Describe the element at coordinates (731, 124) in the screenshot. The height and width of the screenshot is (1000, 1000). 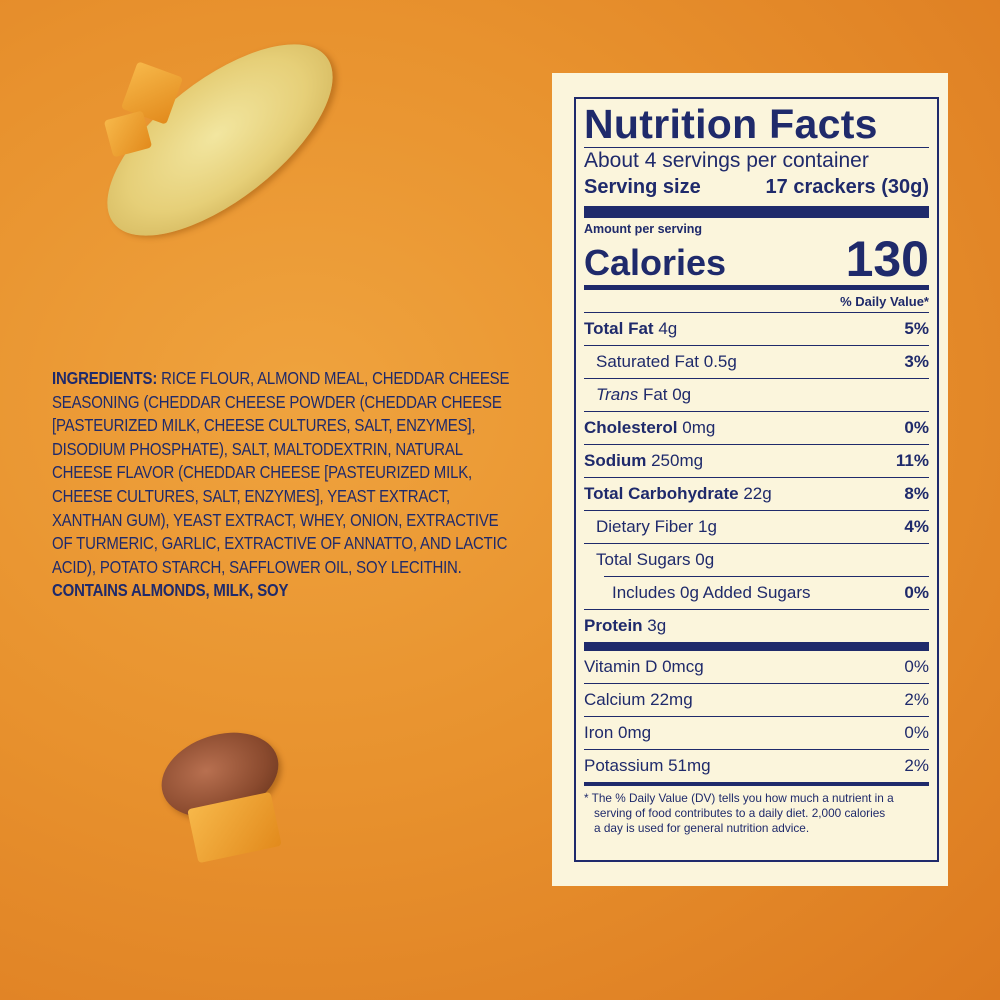
I see `nutrition-title: Nutrition Facts` at that location.